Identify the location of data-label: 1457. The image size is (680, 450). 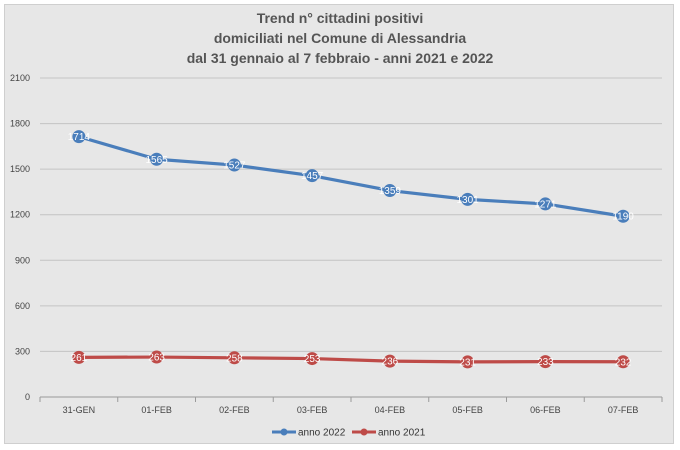
(312, 176).